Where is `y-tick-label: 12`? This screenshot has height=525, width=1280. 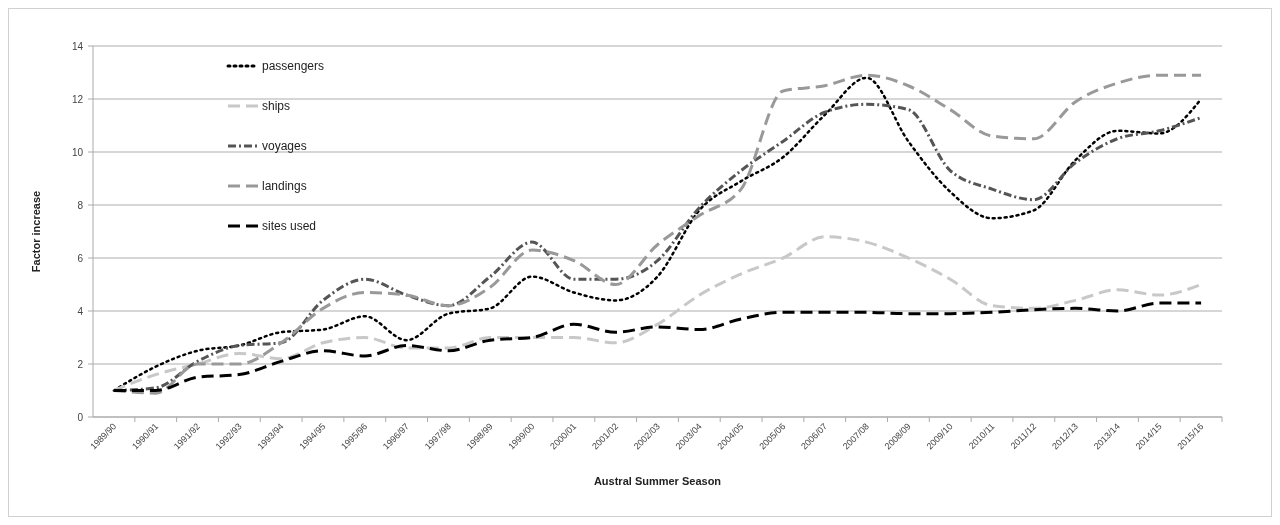
y-tick-label: 12 is located at coordinates (77, 99).